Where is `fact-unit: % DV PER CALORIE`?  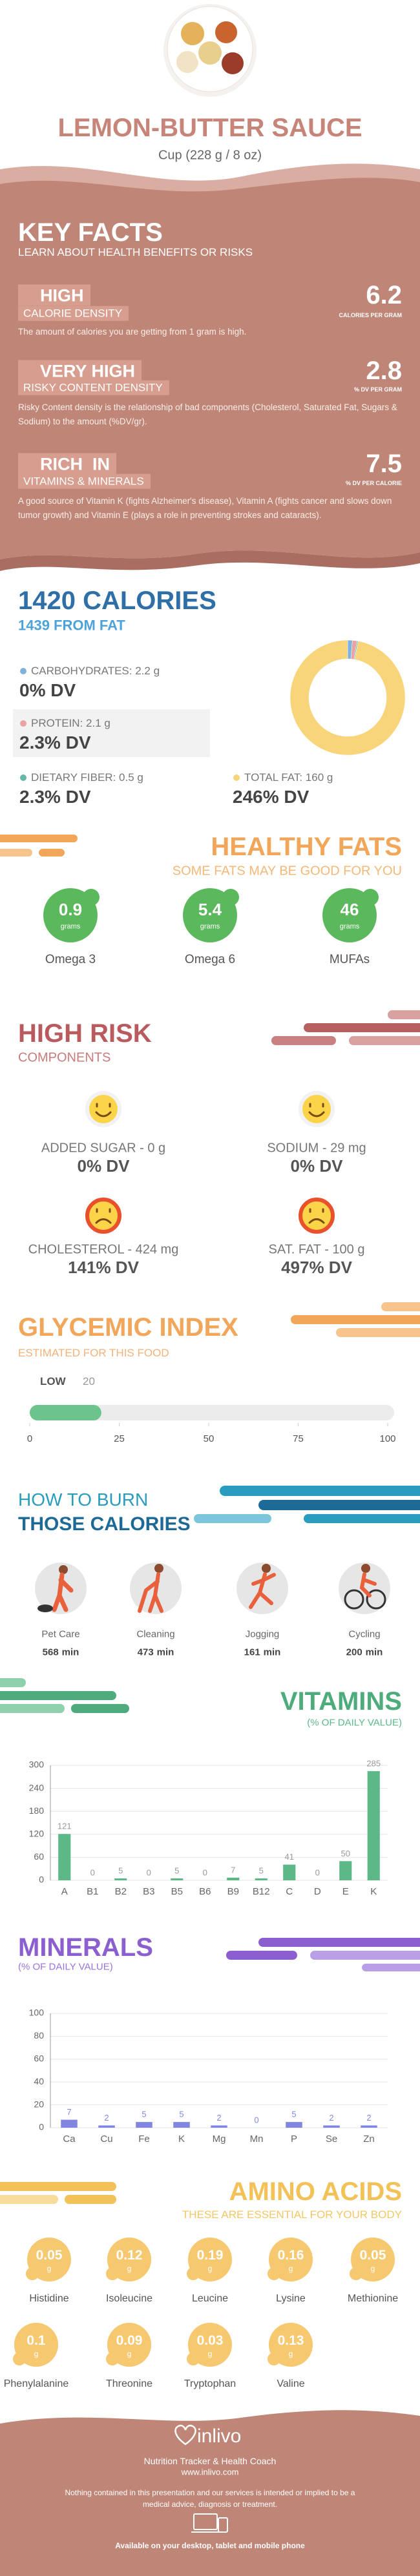 fact-unit: % DV PER CALORIE is located at coordinates (374, 482).